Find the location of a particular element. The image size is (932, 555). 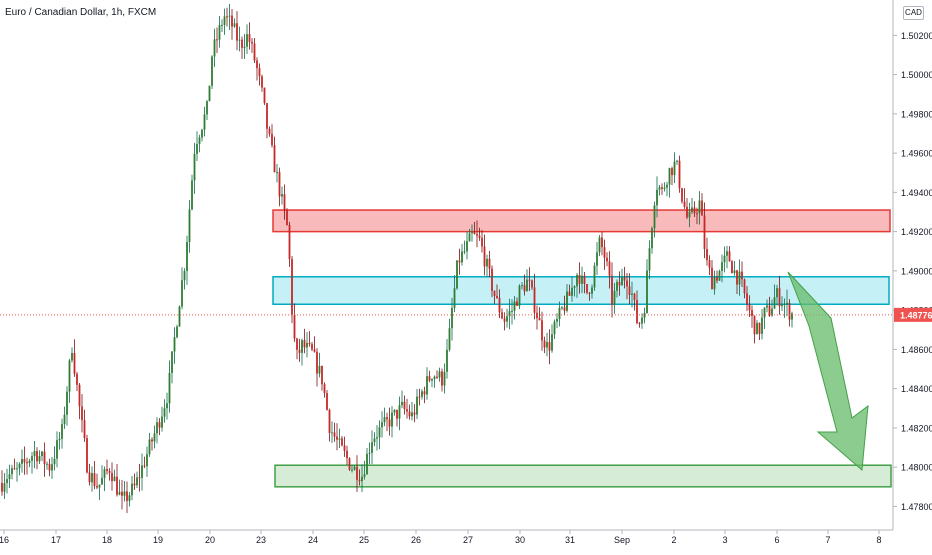

time-tick-label: 25 is located at coordinates (364, 540).